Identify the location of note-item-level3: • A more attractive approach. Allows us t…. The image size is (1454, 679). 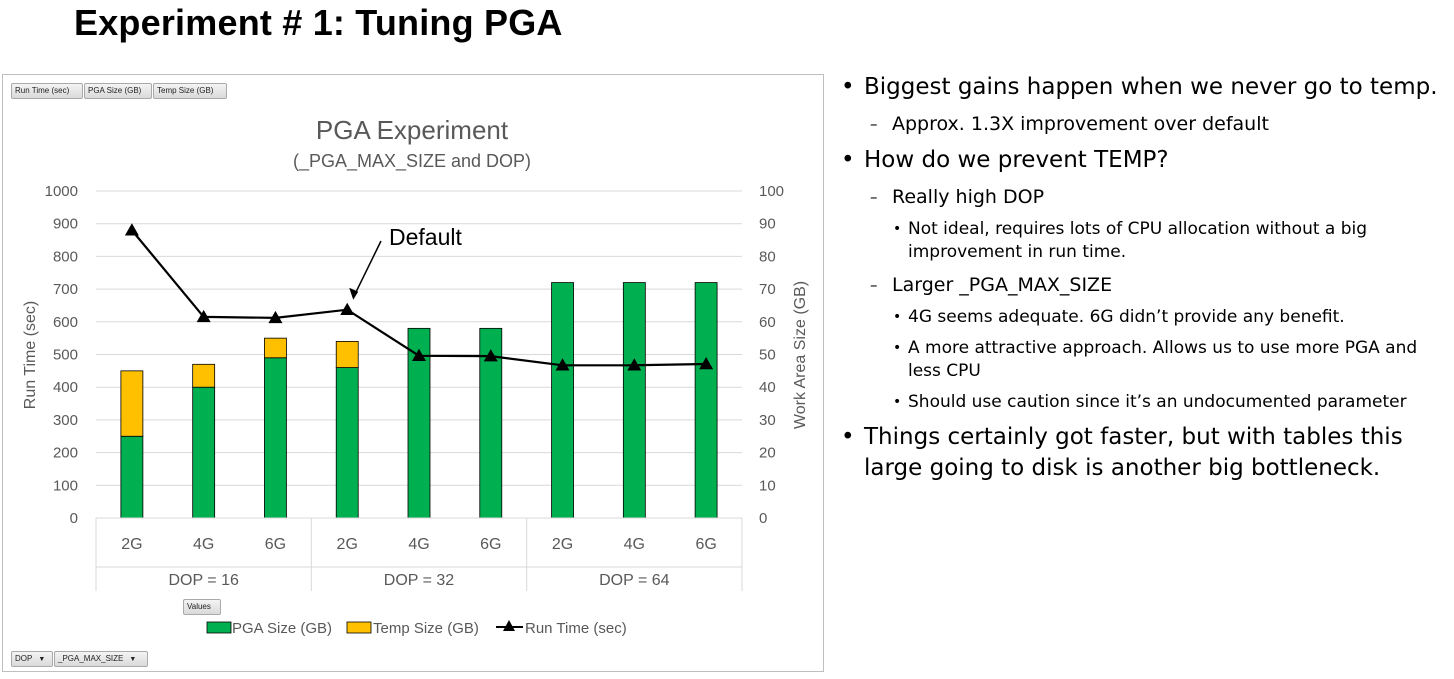
(1144, 360).